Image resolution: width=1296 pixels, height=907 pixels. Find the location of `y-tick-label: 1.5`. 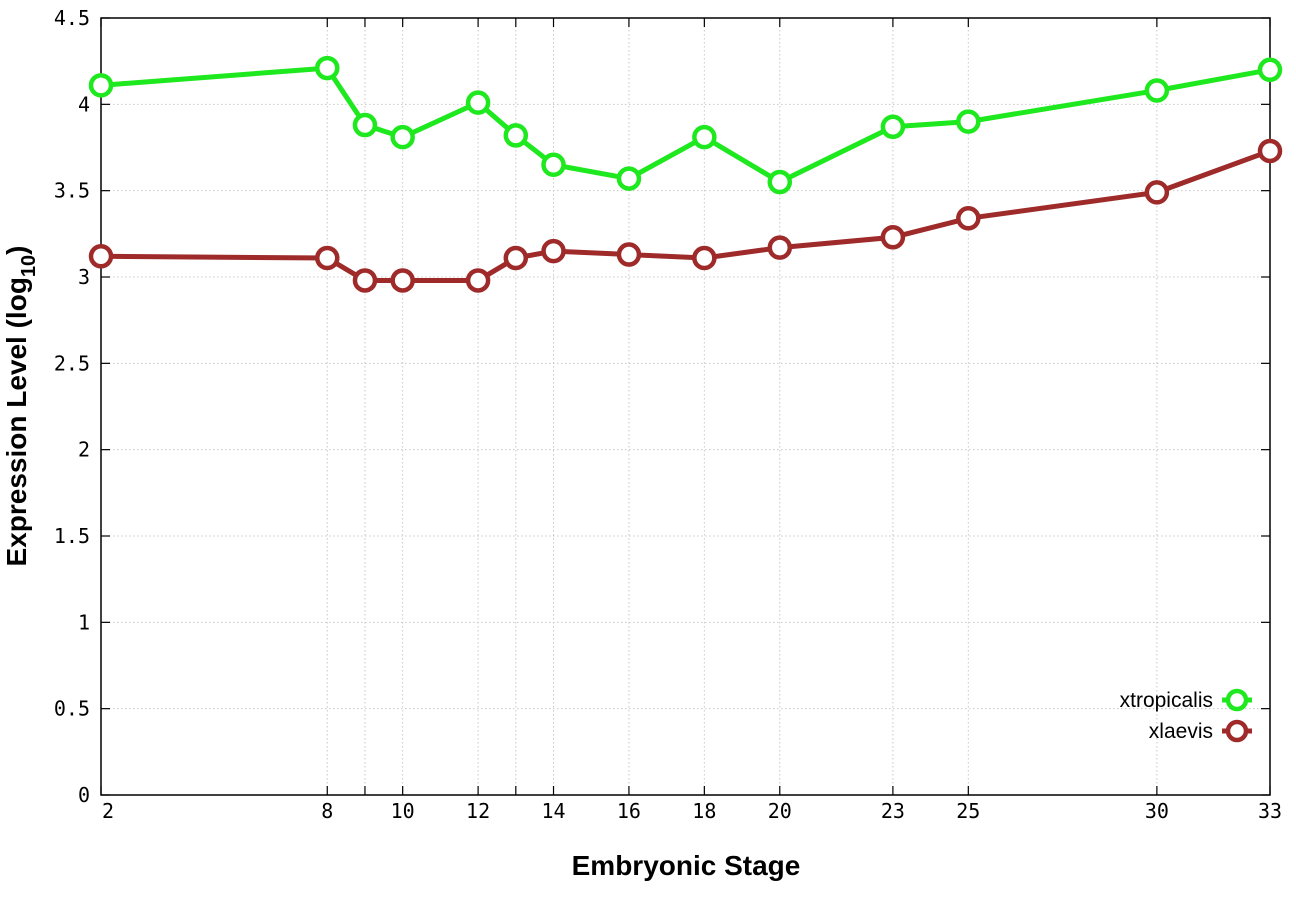

y-tick-label: 1.5 is located at coordinates (72, 536).